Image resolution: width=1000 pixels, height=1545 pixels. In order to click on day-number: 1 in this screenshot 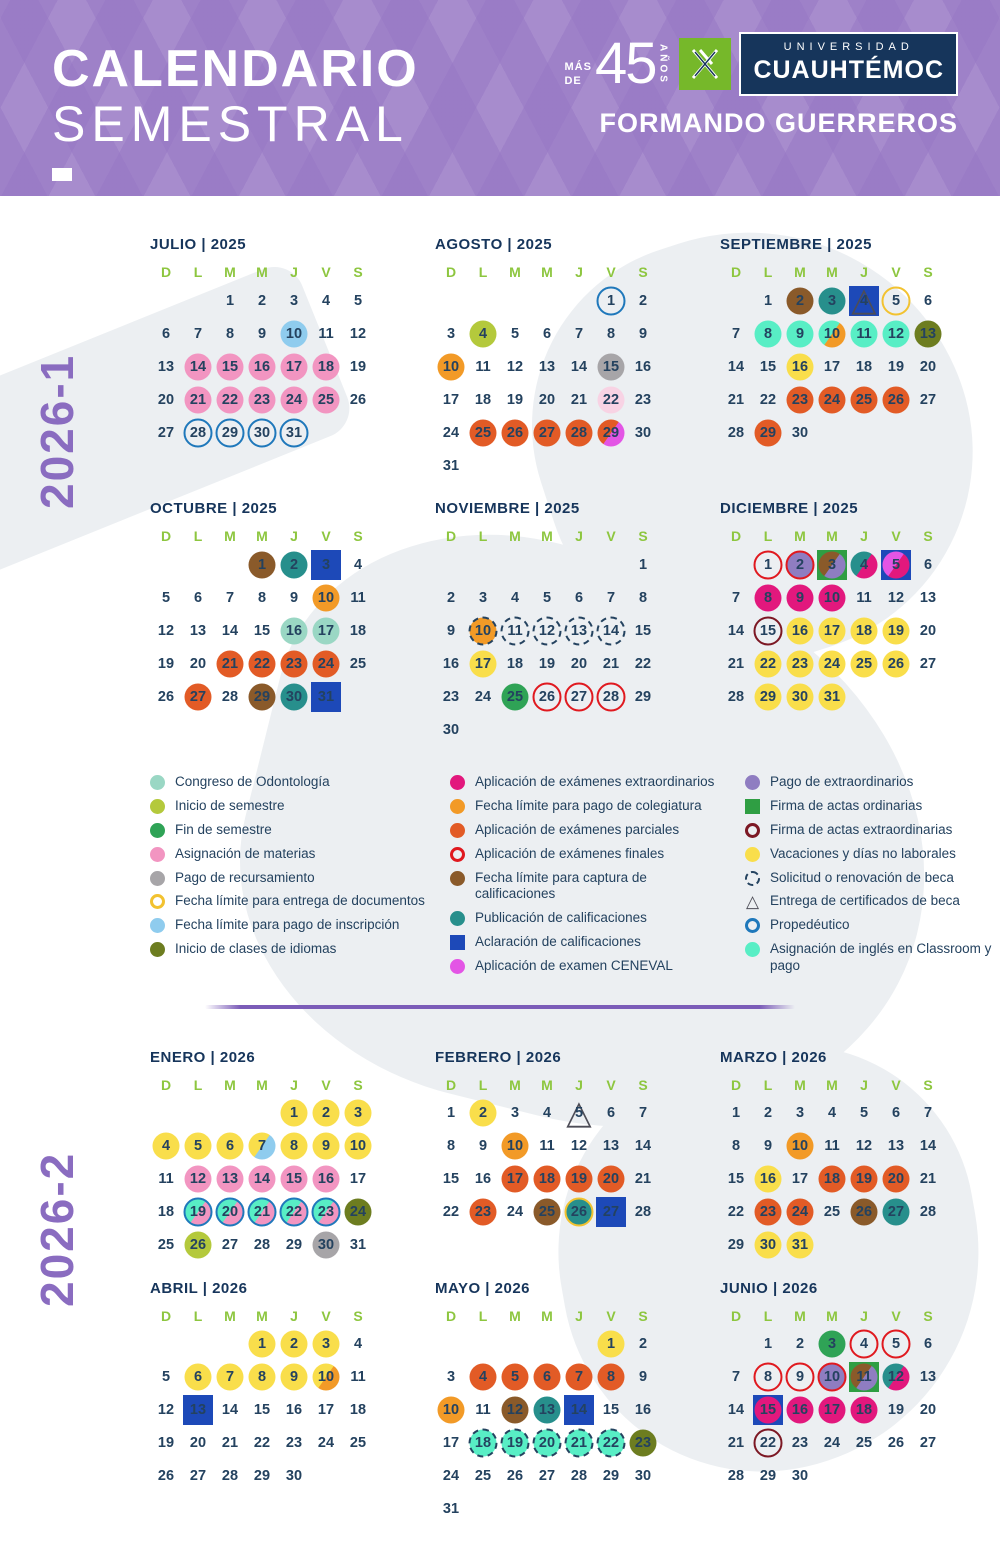, I will do `click(262, 564)`.